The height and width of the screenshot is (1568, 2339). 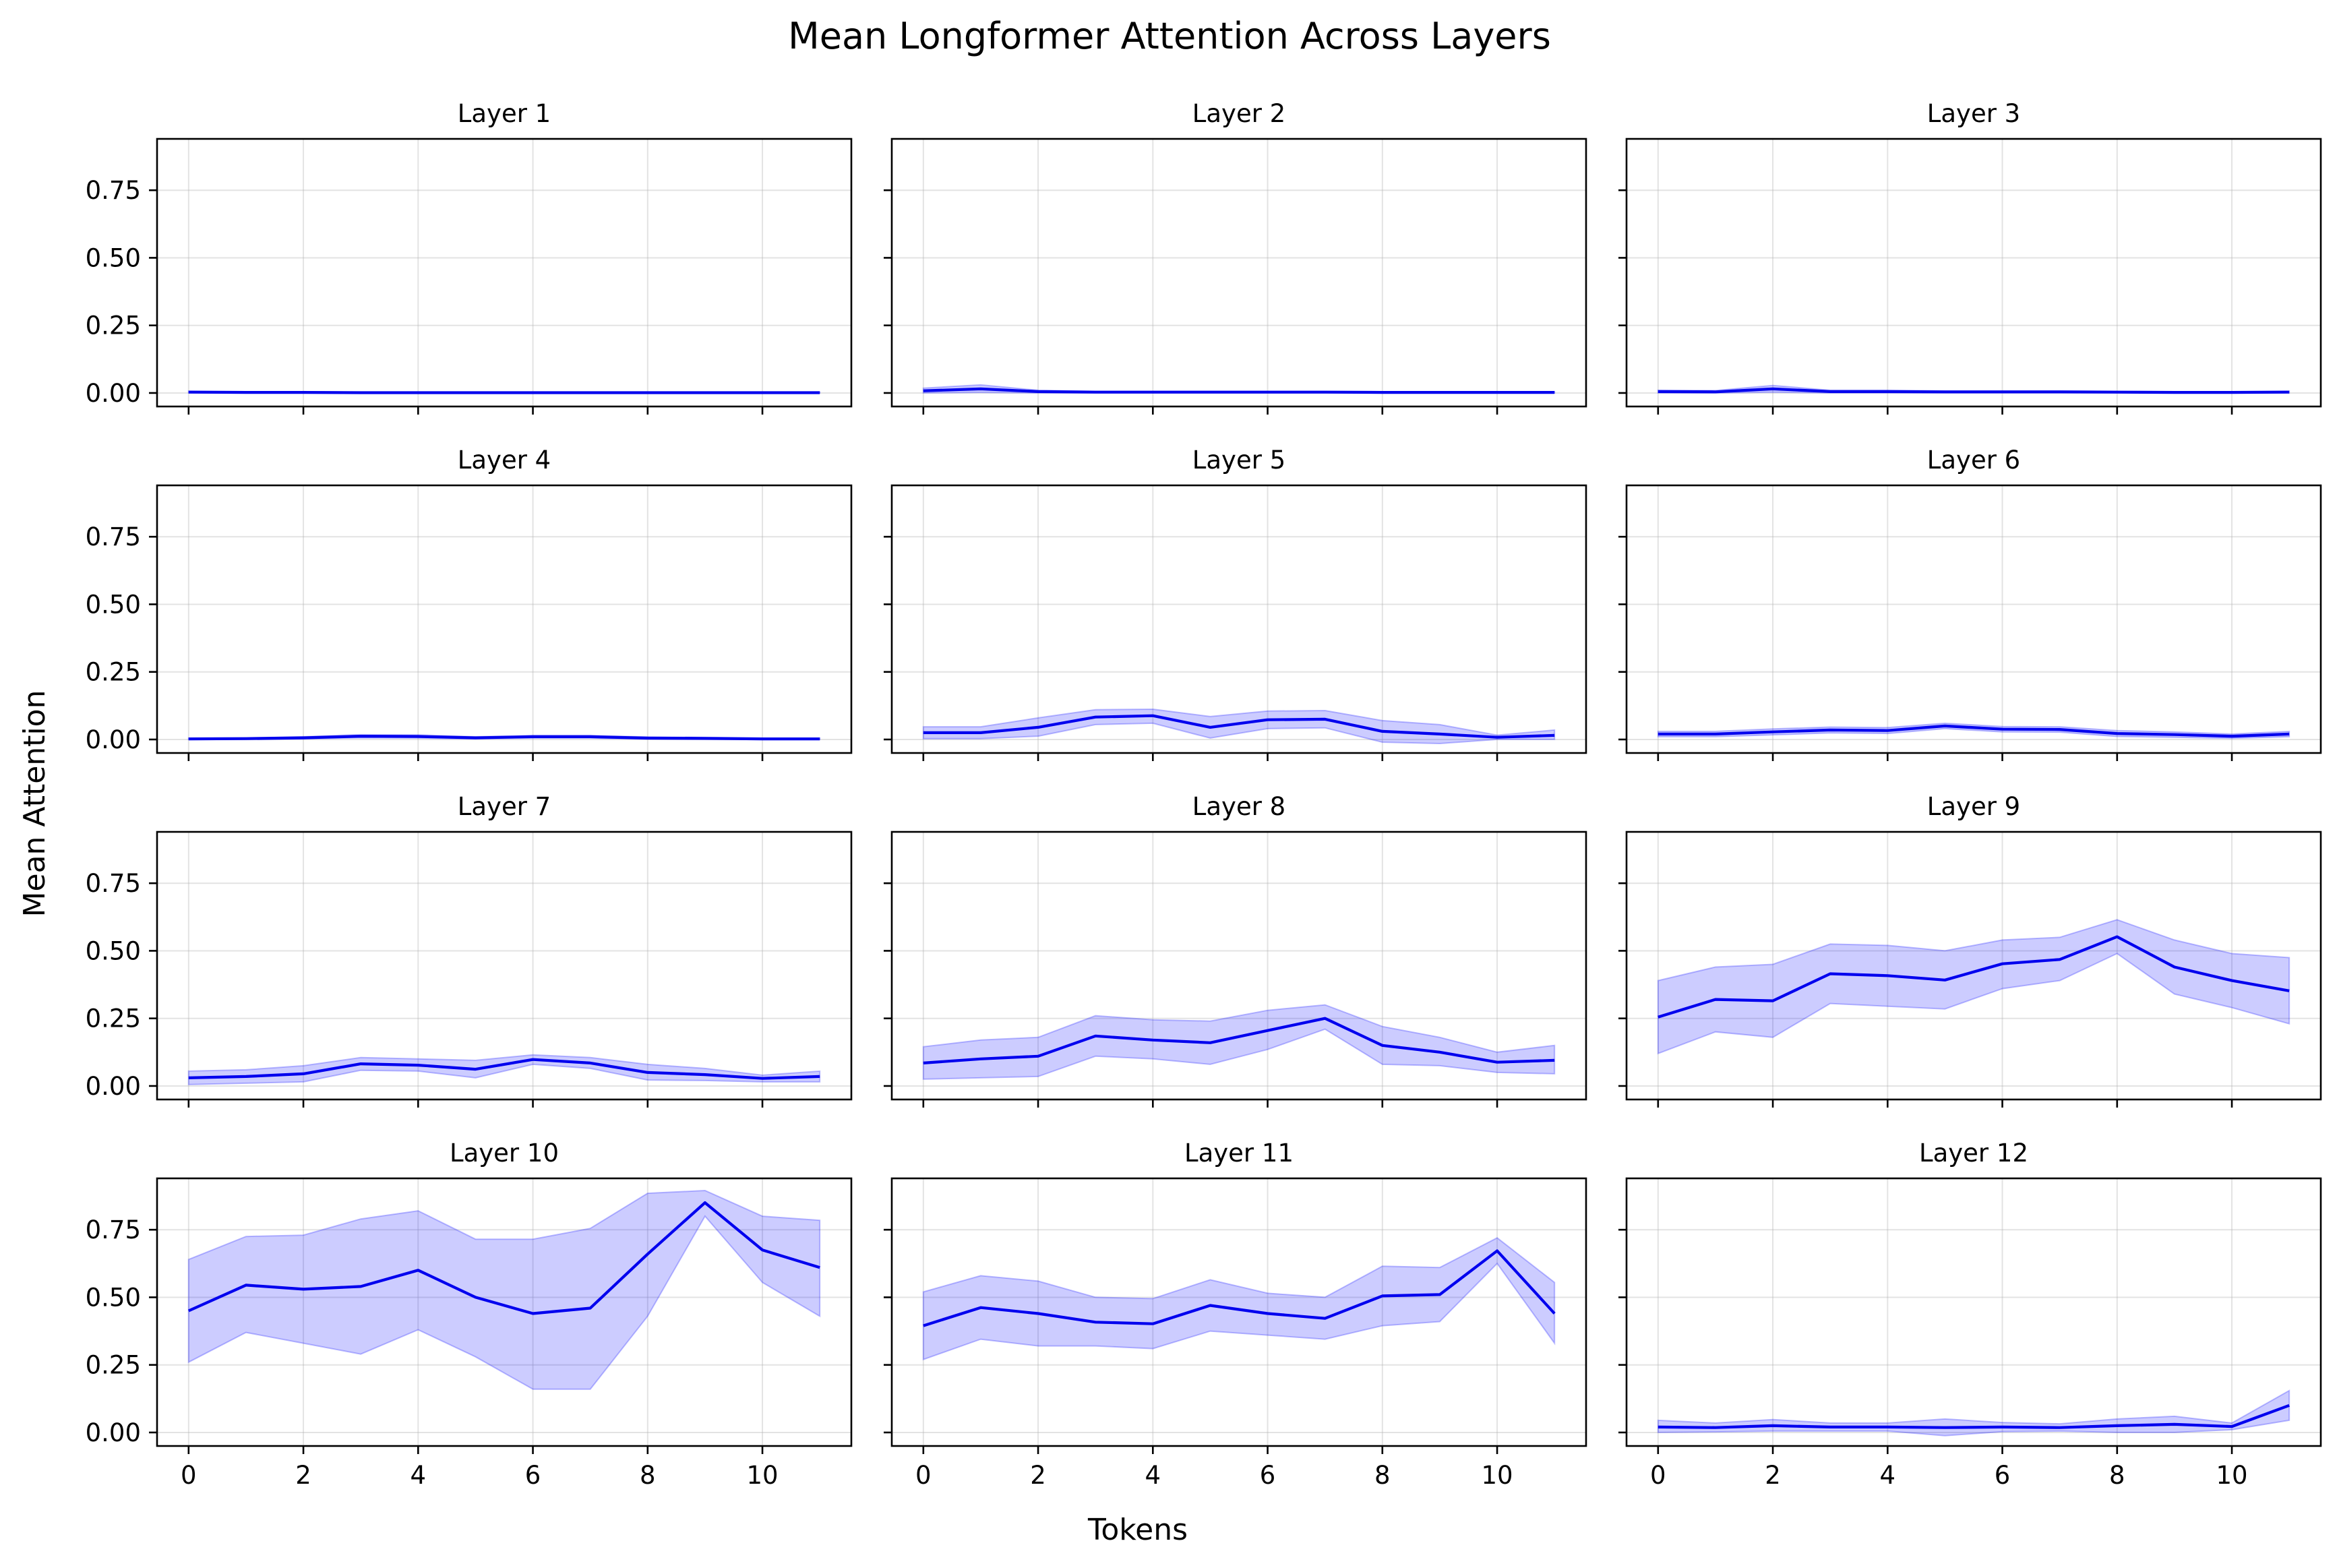 I want to click on subplot-layer-2: Layer 2, so click(x=1235, y=257).